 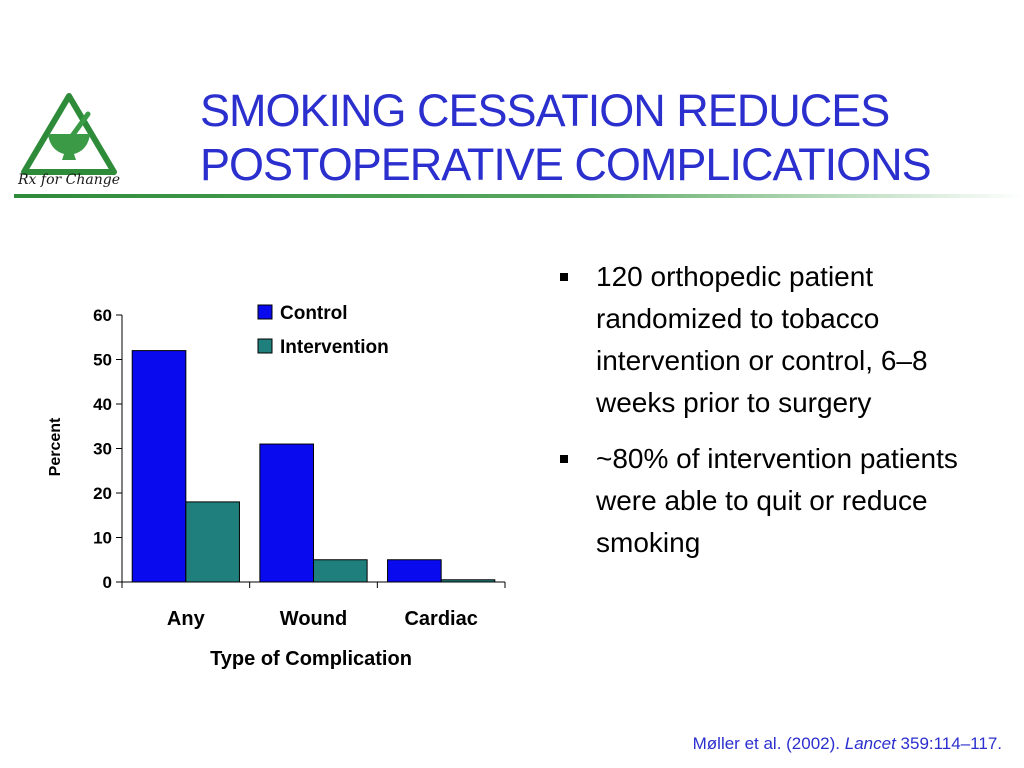 What do you see at coordinates (107, 582) in the screenshot?
I see `y-tick-label: 0` at bounding box center [107, 582].